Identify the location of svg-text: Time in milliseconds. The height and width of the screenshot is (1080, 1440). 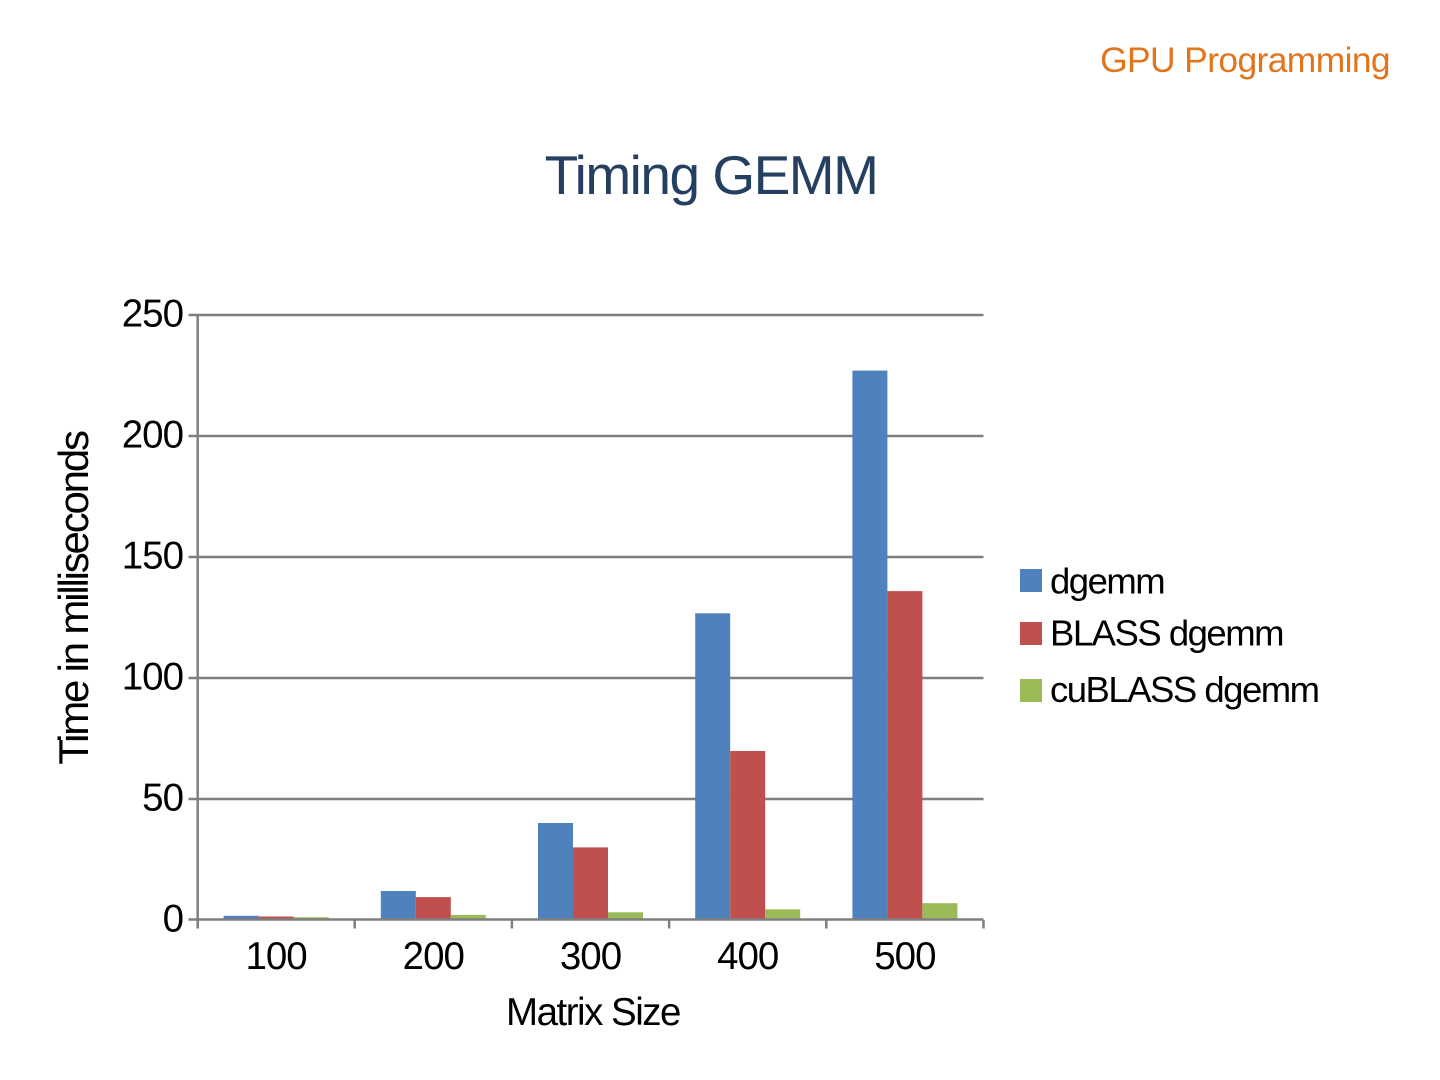
(73, 598).